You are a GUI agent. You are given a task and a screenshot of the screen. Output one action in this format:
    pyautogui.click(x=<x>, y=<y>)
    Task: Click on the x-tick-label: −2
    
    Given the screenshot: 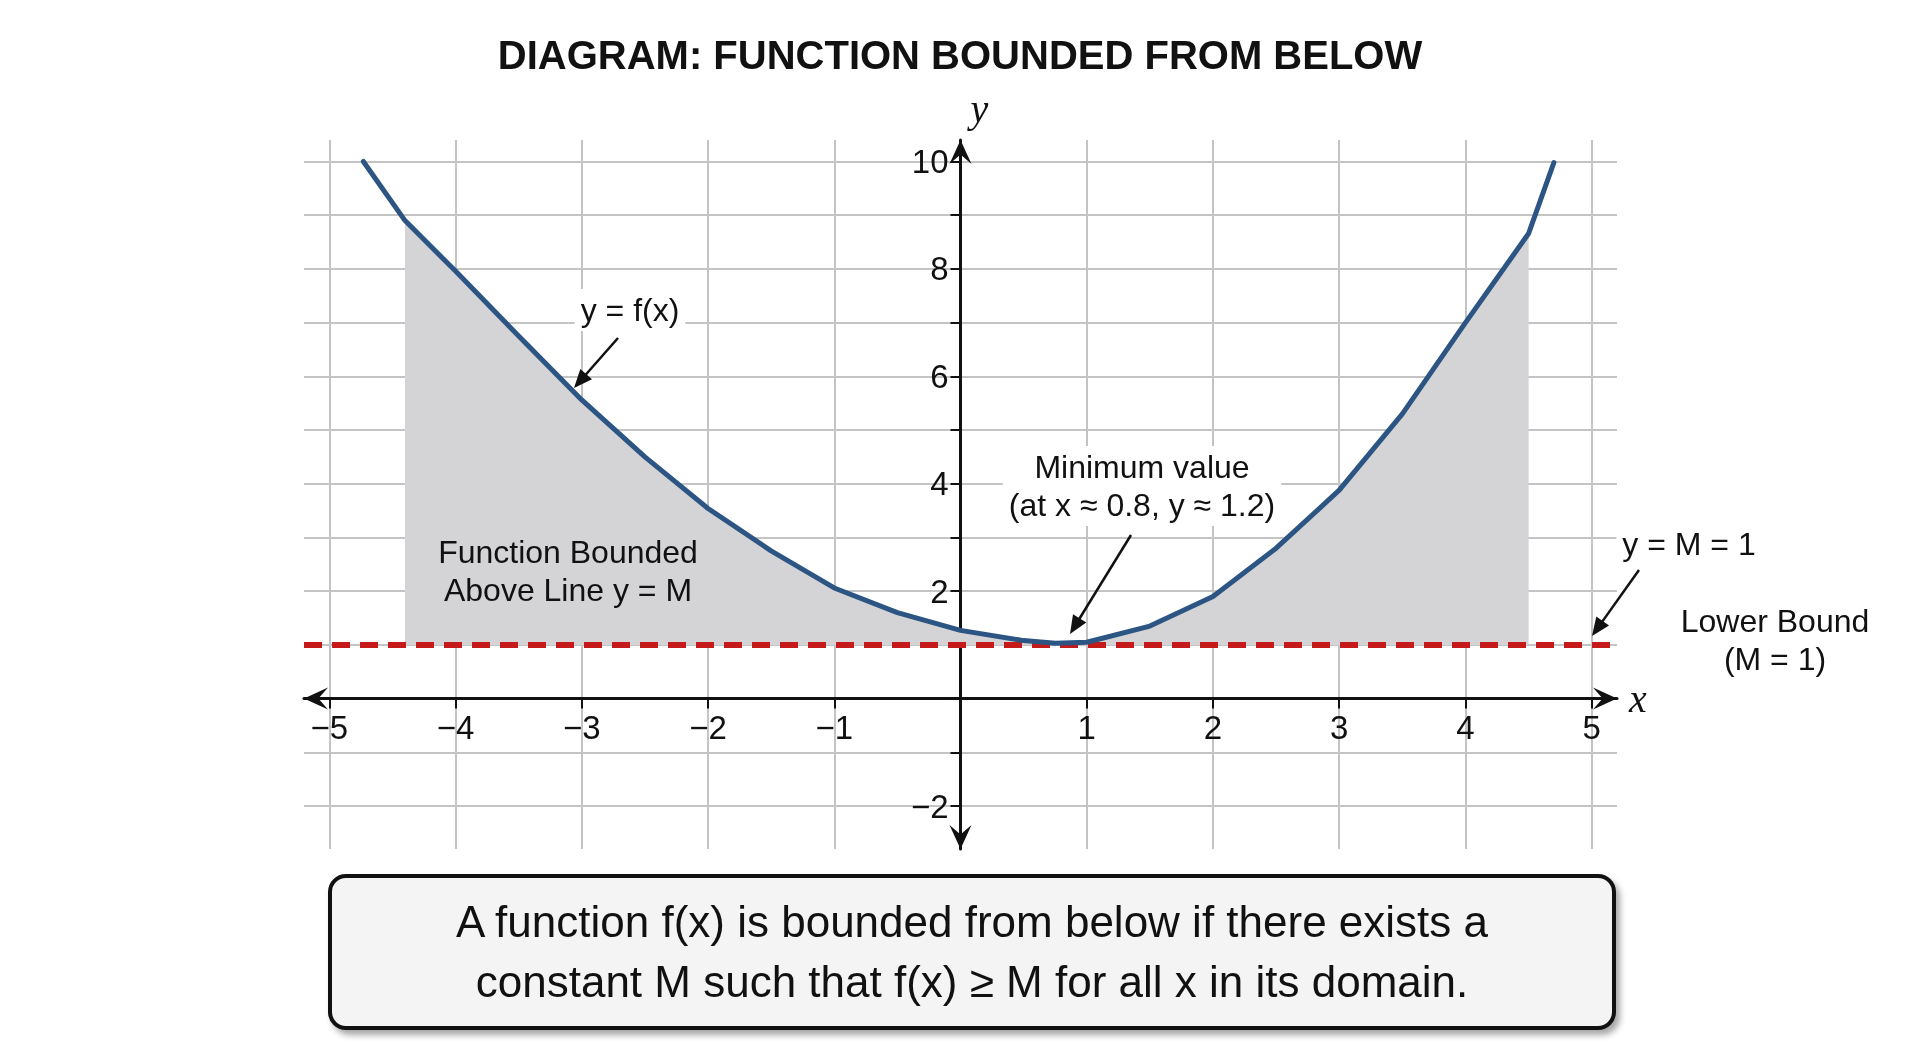 What is the action you would take?
    pyautogui.click(x=708, y=727)
    